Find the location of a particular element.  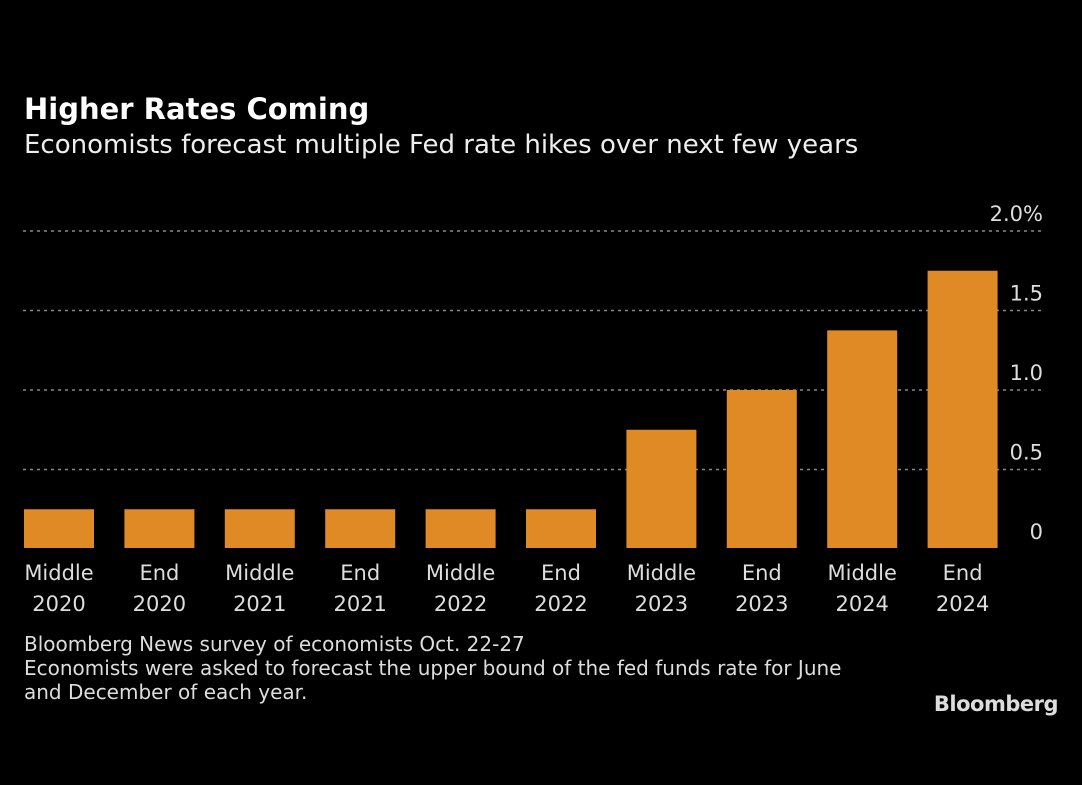

y-tick-label: 1.0 is located at coordinates (1026, 373).